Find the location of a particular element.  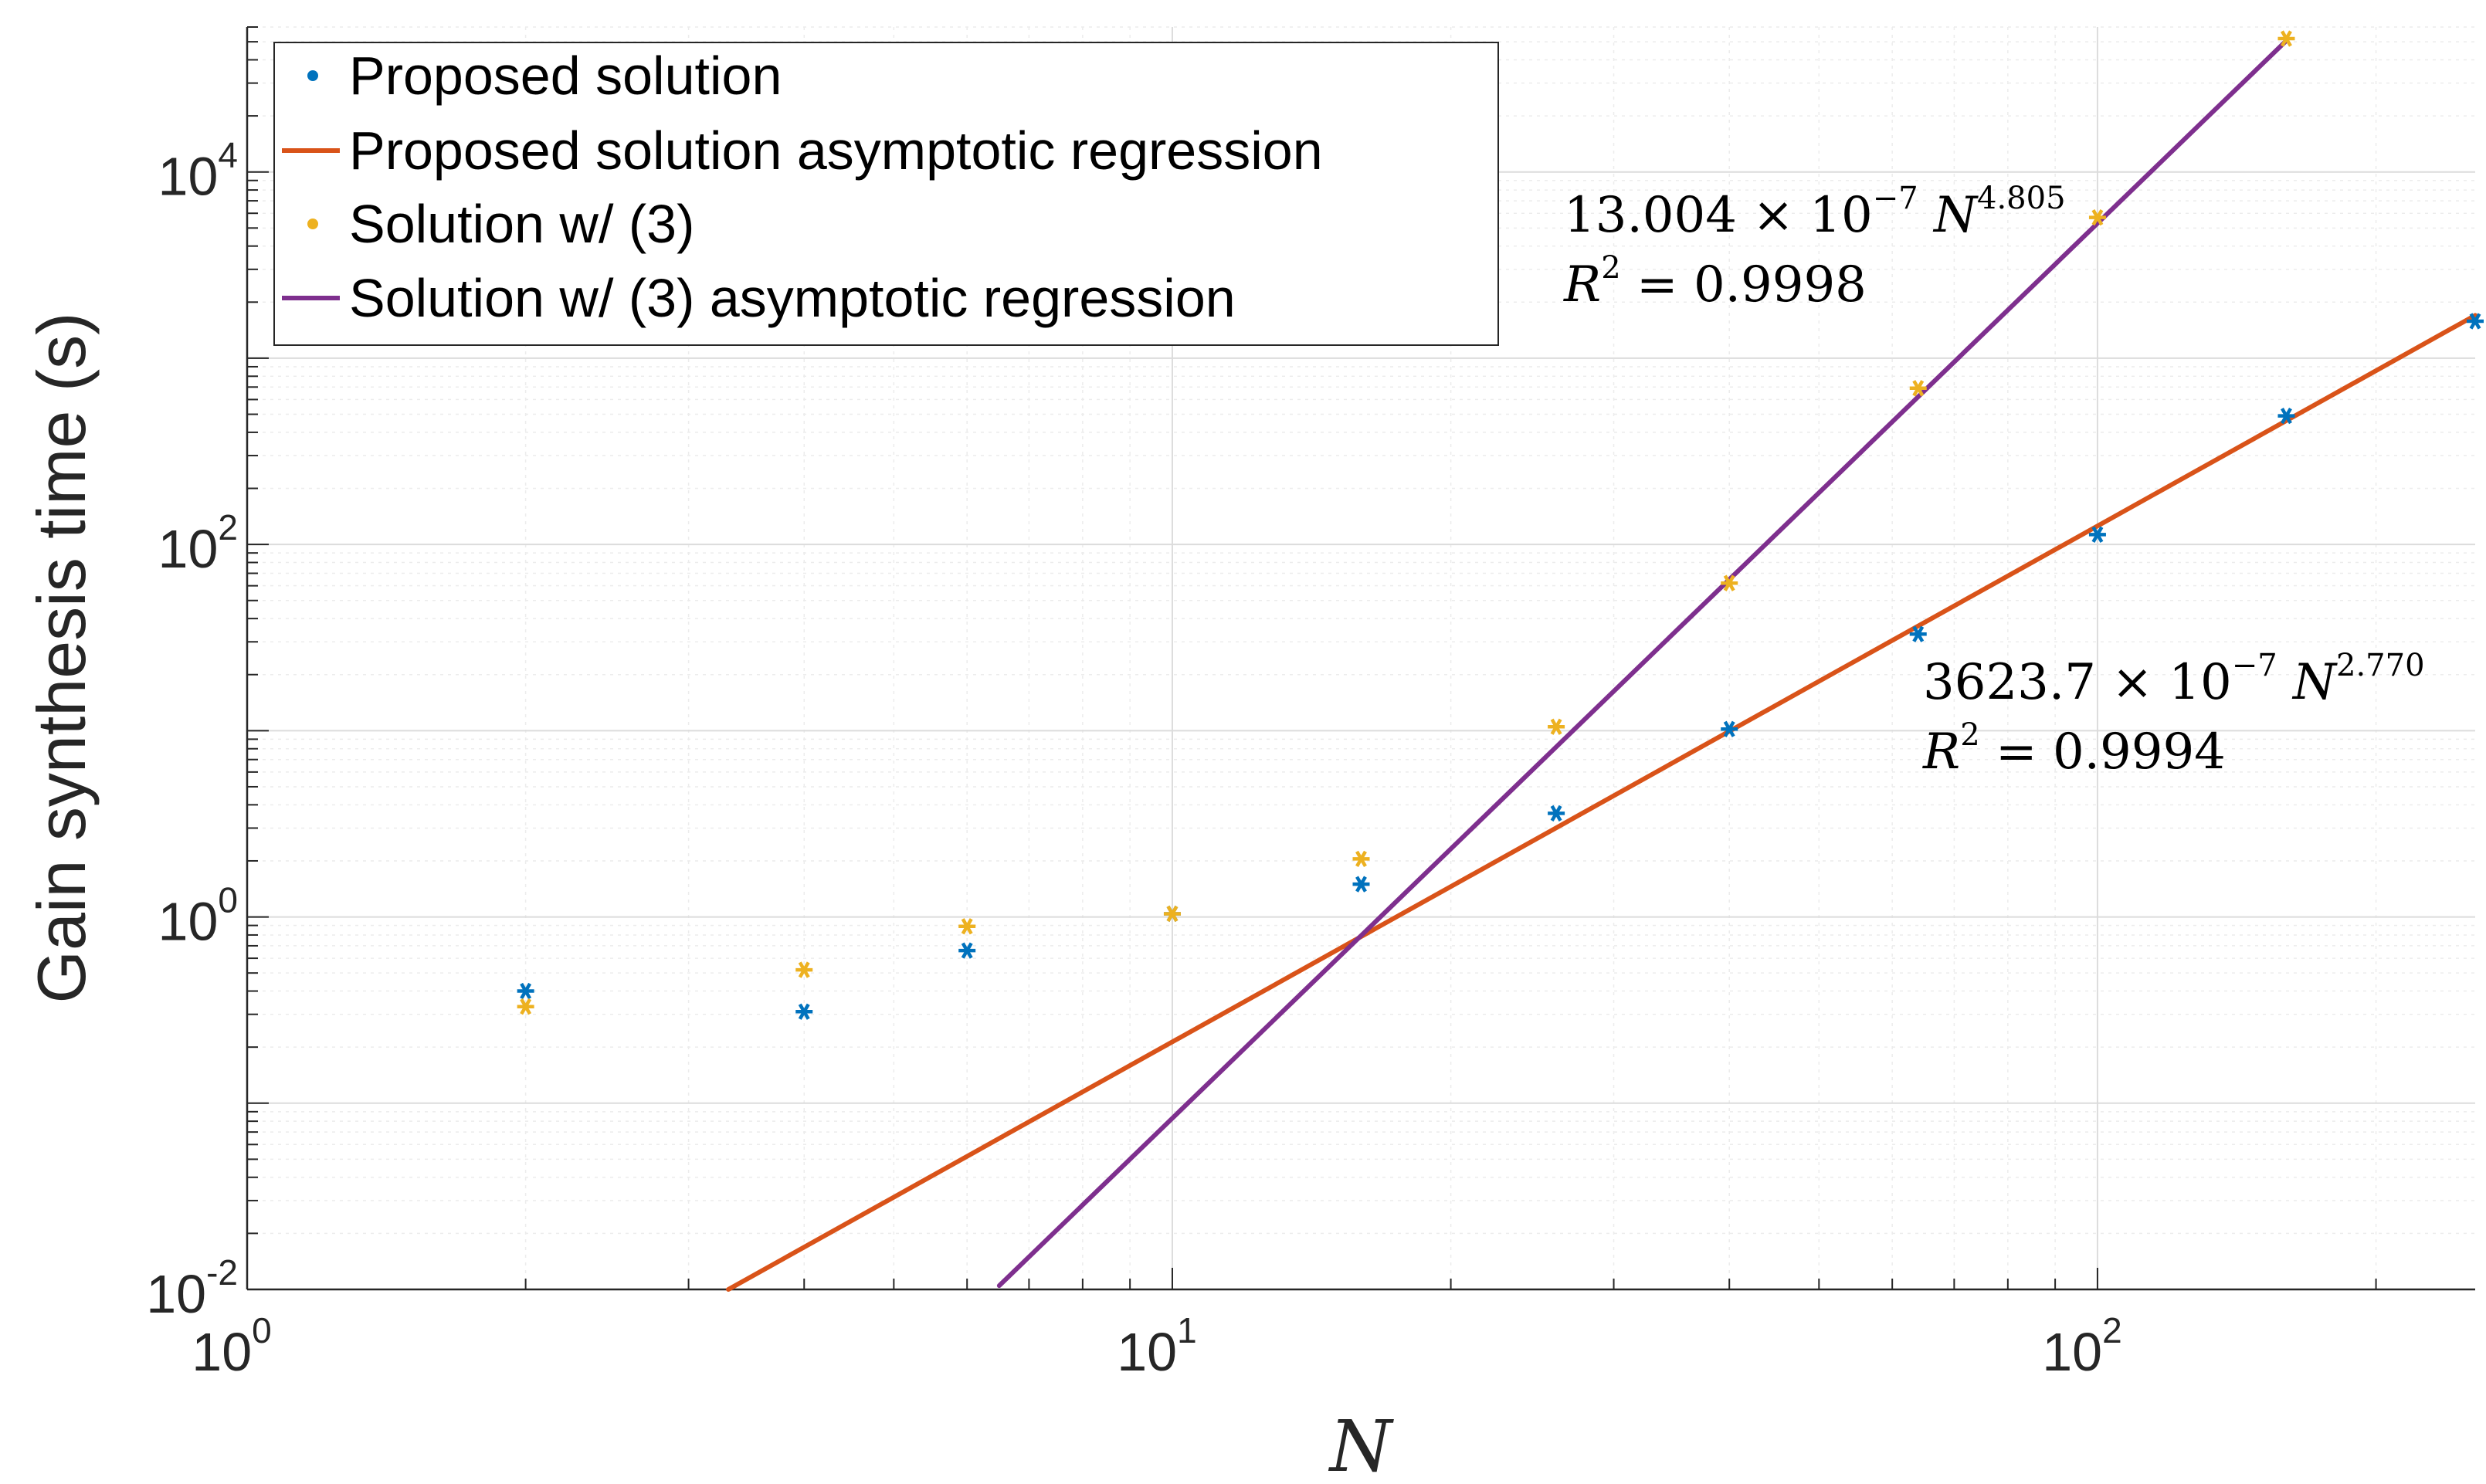

legend-label: Proposed solution asymptotic regression is located at coordinates (836, 150).